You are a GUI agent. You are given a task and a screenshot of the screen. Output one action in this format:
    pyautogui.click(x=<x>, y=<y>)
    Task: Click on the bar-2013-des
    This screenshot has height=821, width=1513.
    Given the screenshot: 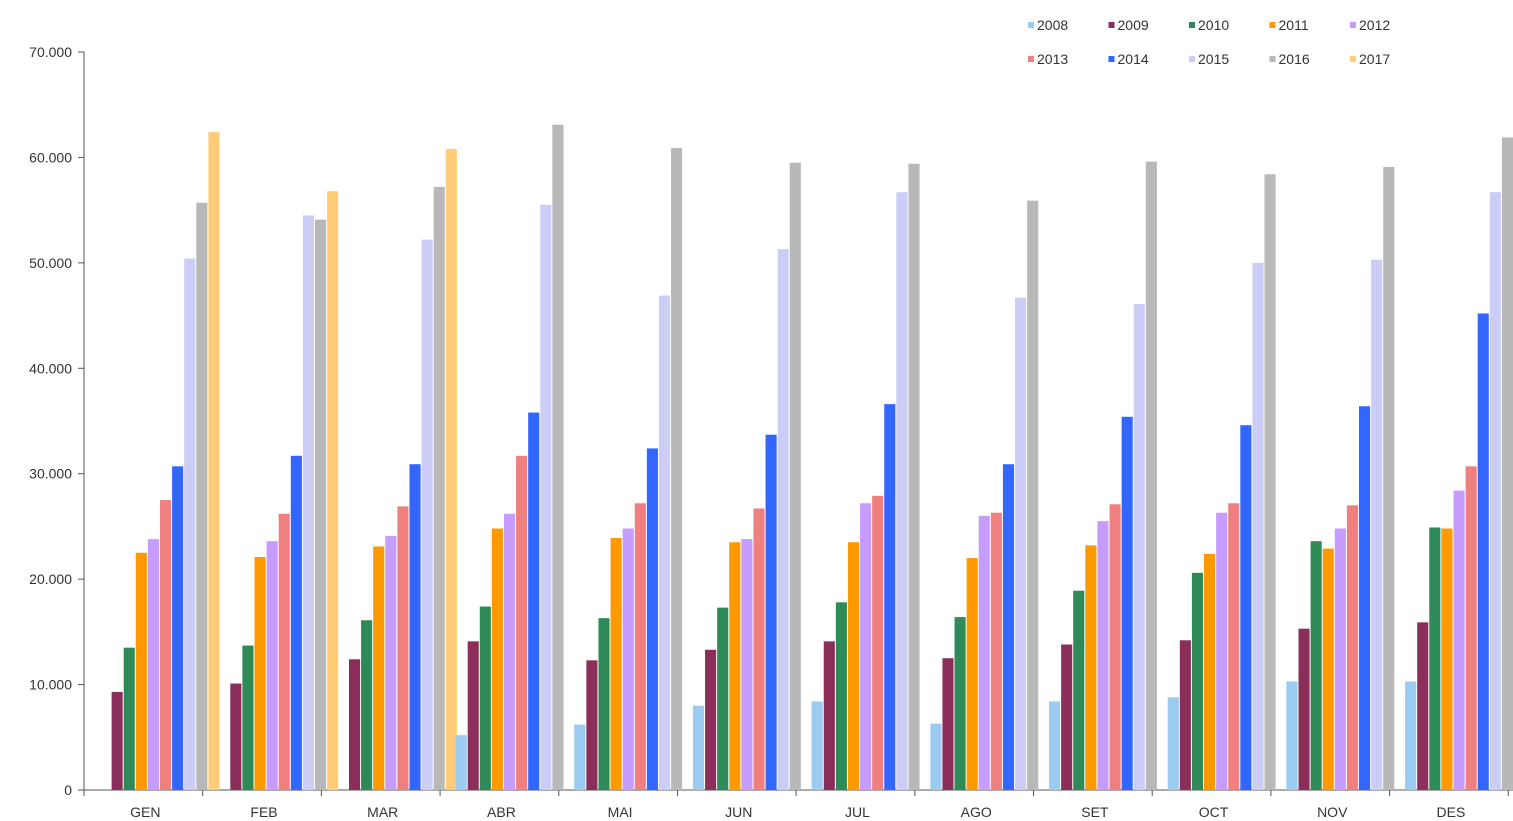 What is the action you would take?
    pyautogui.click(x=1471, y=628)
    